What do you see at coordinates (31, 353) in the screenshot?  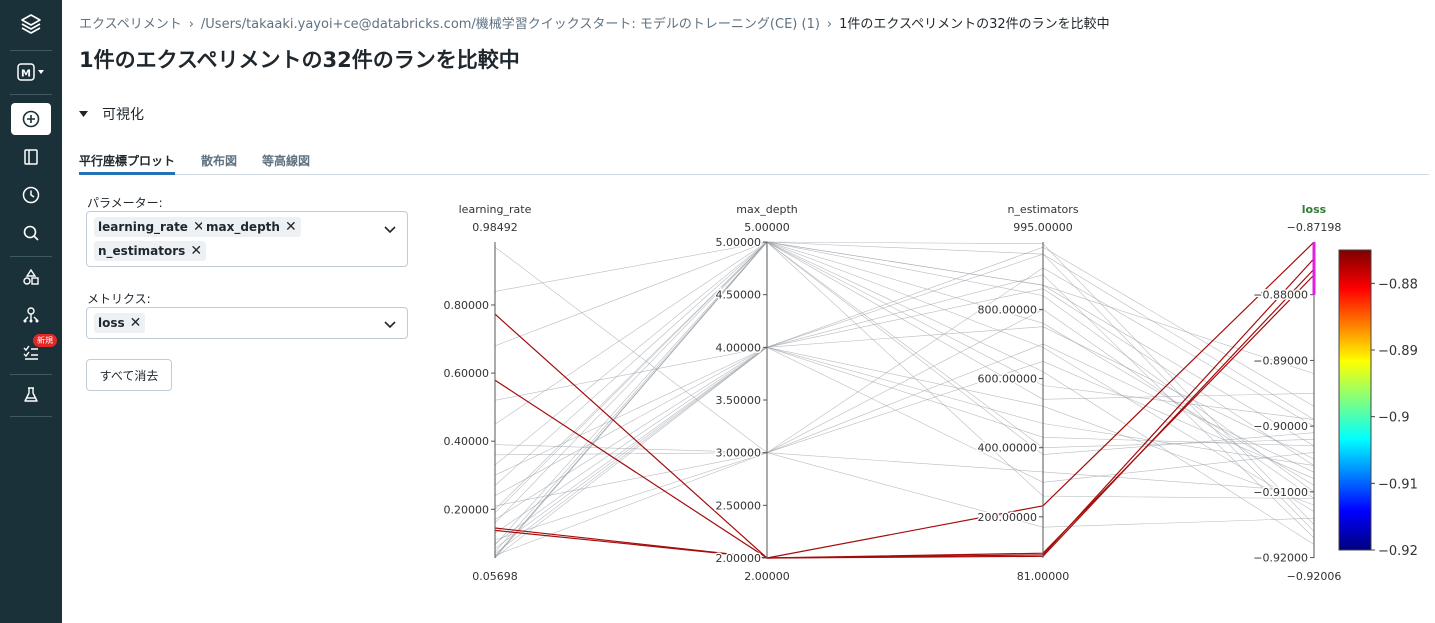 I see `tasks-checklist-icon` at bounding box center [31, 353].